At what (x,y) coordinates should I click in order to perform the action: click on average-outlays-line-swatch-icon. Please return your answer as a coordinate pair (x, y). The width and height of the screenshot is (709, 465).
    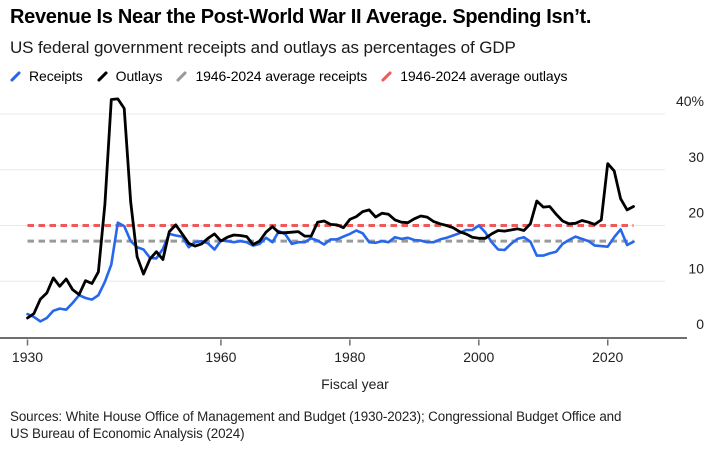
    Looking at the image, I should click on (387, 76).